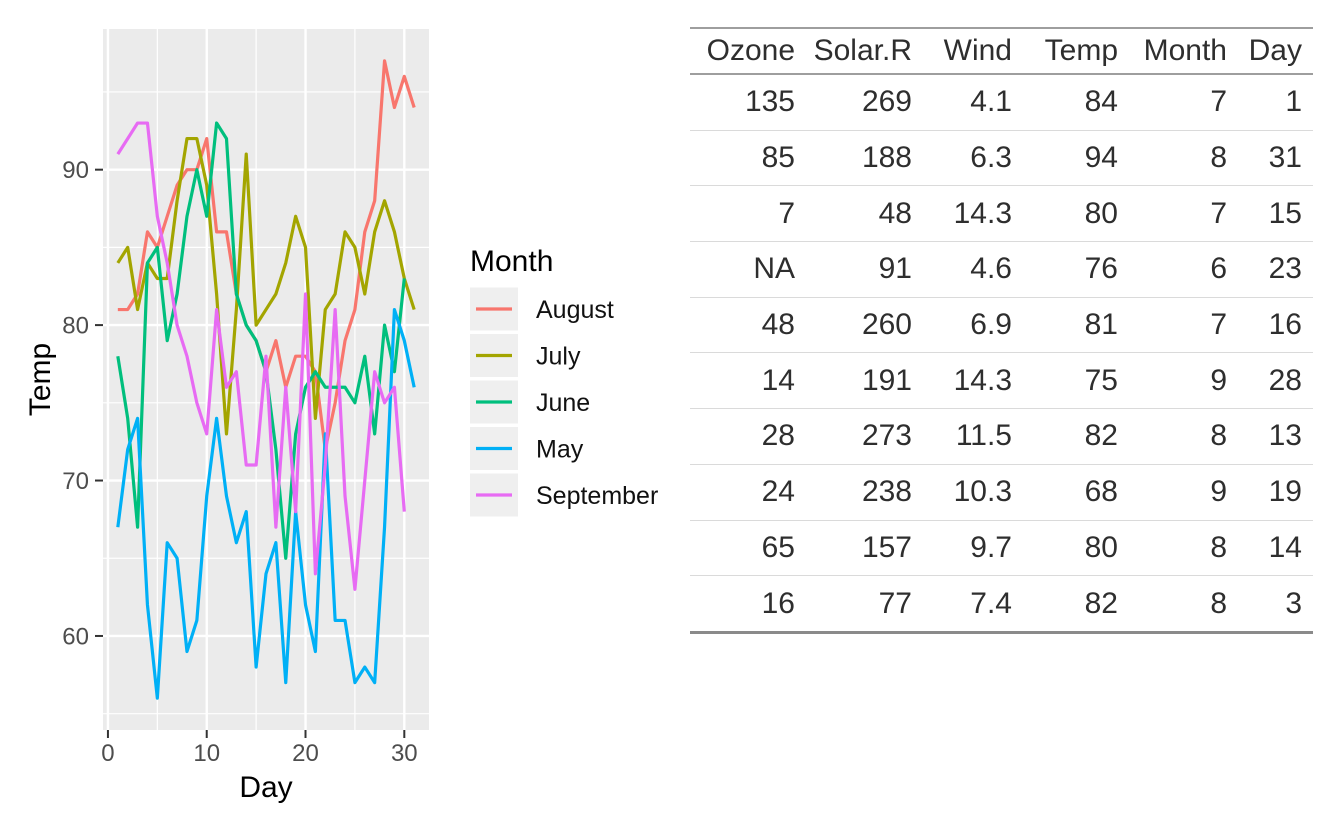  Describe the element at coordinates (1101, 158) in the screenshot. I see `cell-temp: 94` at that location.